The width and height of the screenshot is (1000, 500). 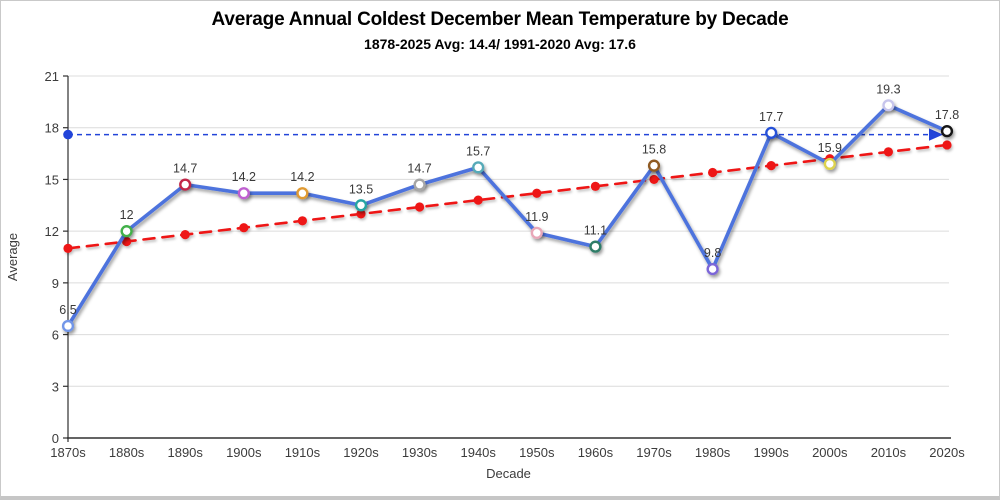 What do you see at coordinates (536, 232) in the screenshot?
I see `data-point-1950s` at bounding box center [536, 232].